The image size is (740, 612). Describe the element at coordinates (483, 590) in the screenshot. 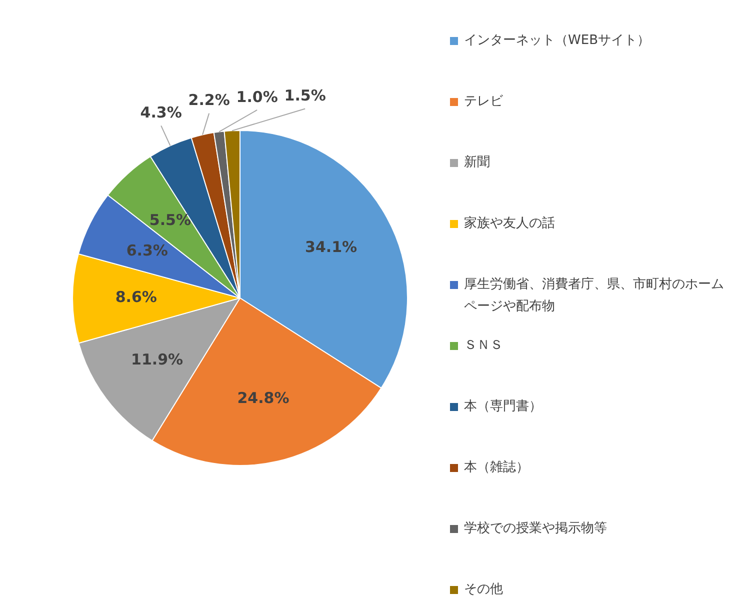

I see `legend-label: その他` at that location.